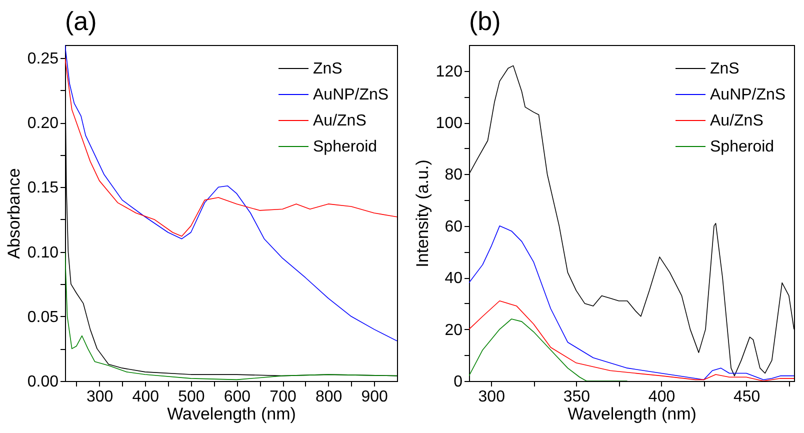 This screenshot has height=433, width=804. What do you see at coordinates (576, 397) in the screenshot?
I see `x-tick-label: 350` at bounding box center [576, 397].